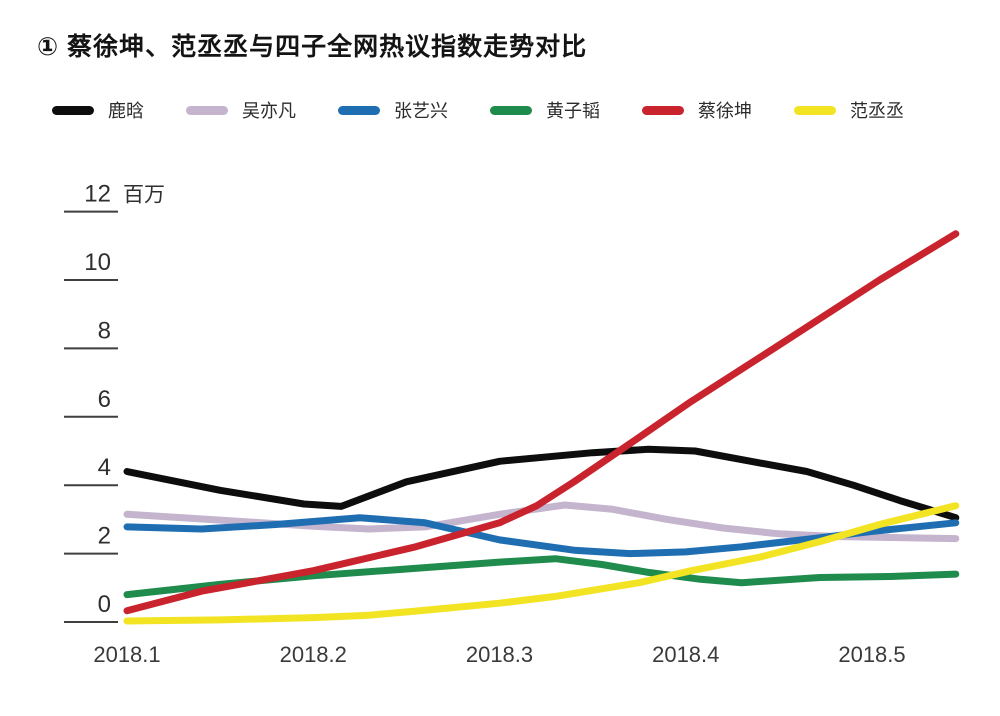 This screenshot has height=716, width=1000. I want to click on legend-swatch-wuyifan, so click(207, 110).